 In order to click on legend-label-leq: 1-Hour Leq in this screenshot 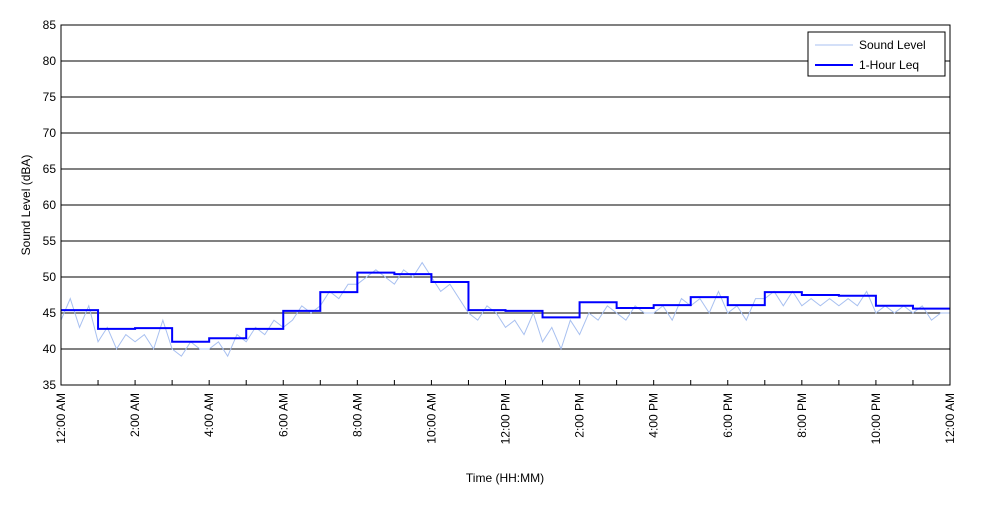, I will do `click(889, 65)`.